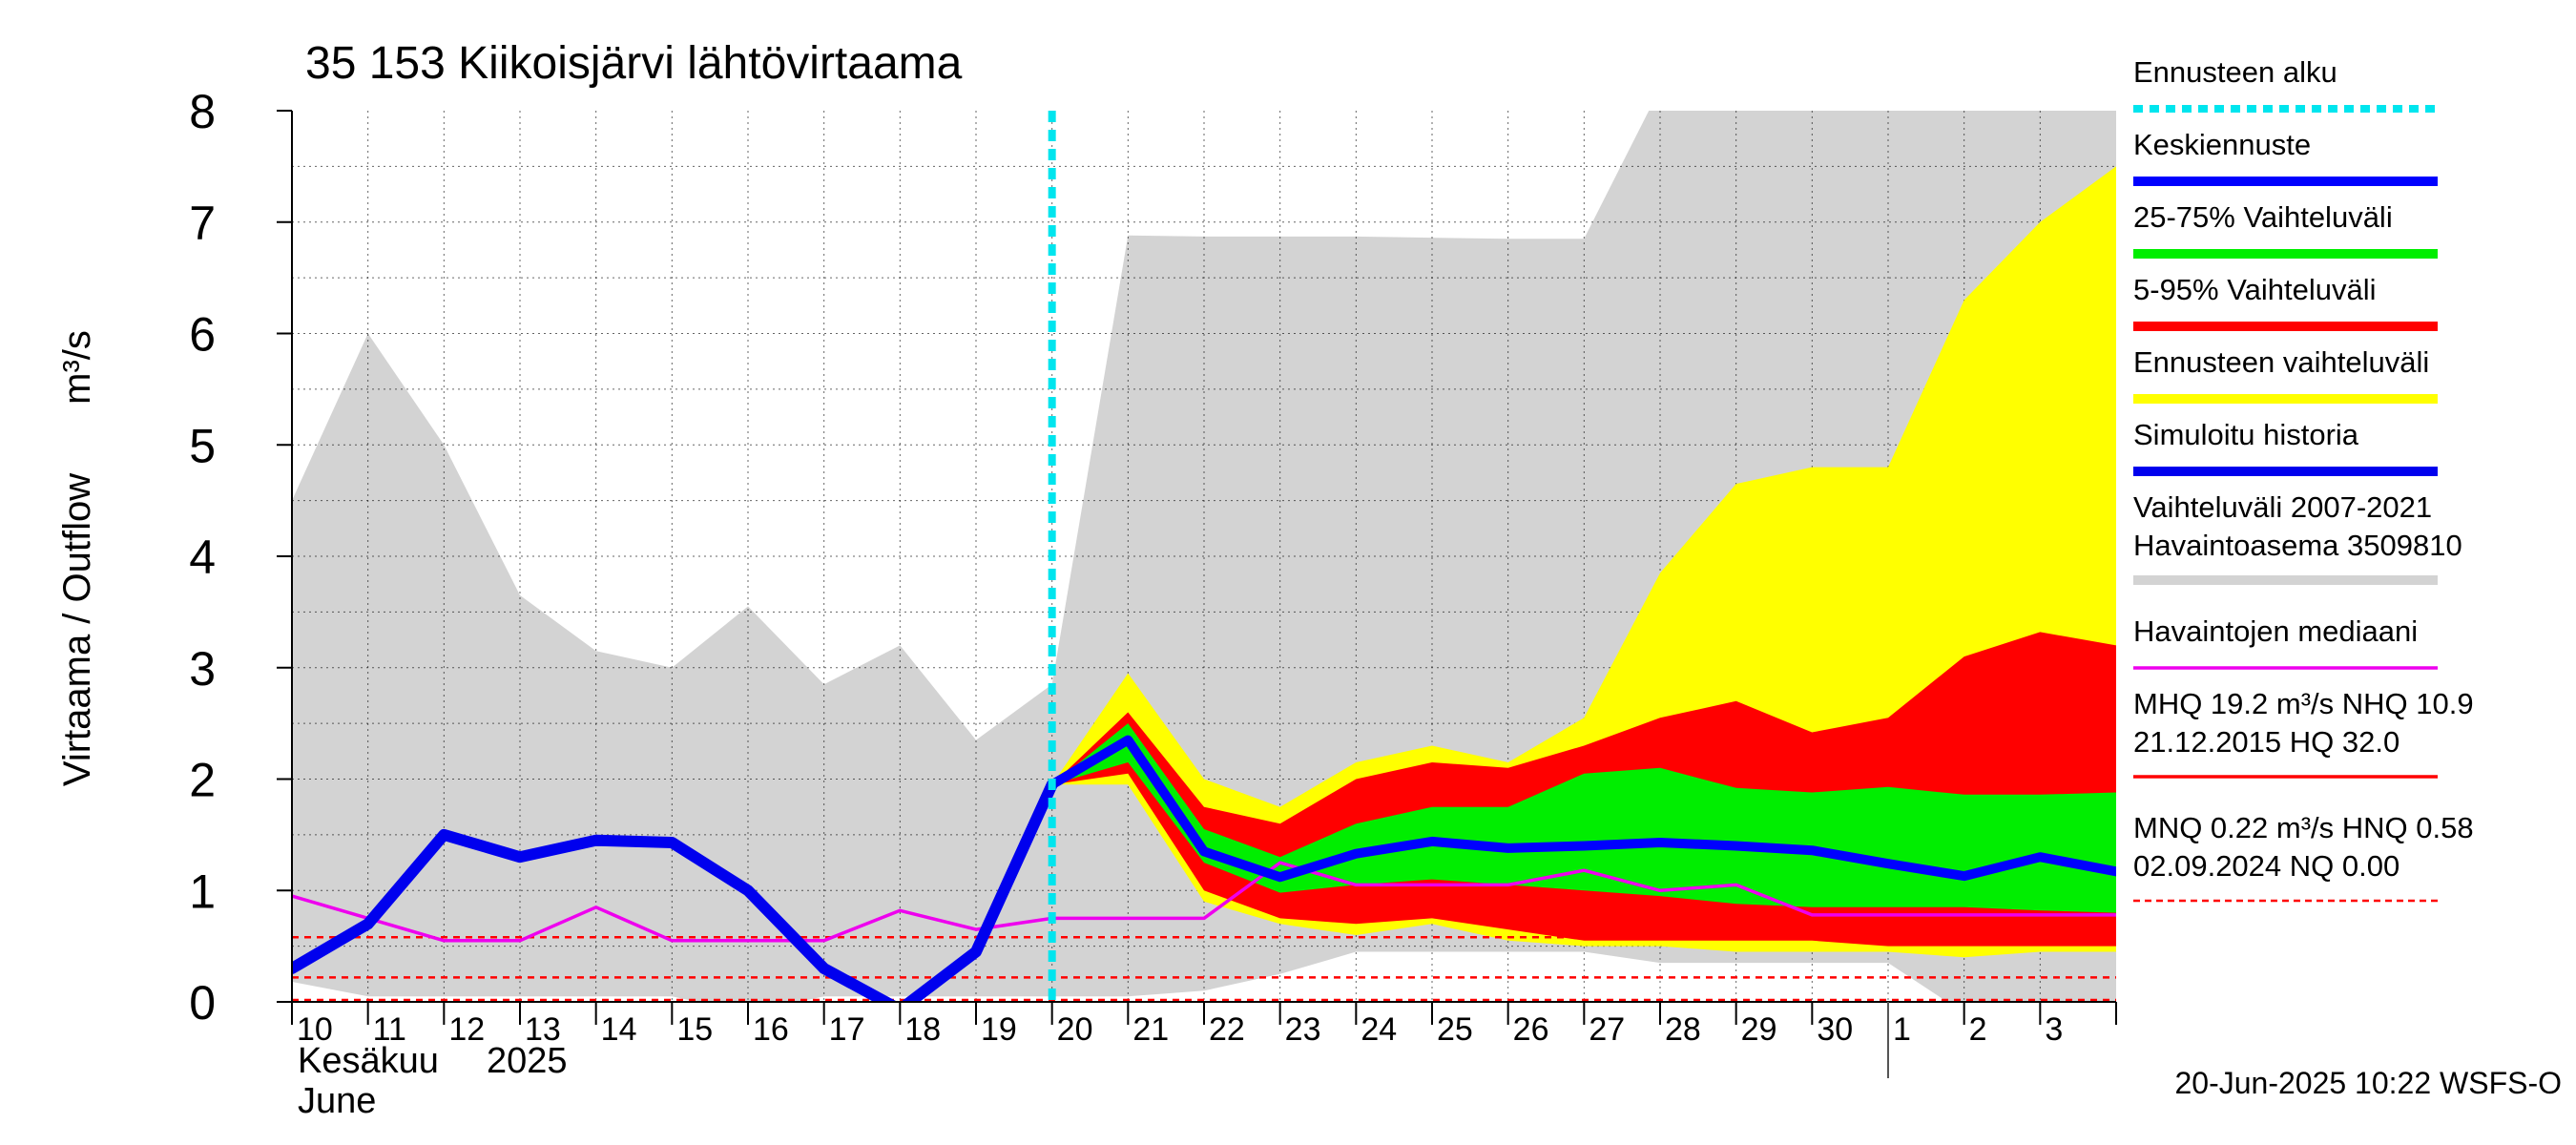 Image resolution: width=2576 pixels, height=1145 pixels. I want to click on x-tick-label: 22, so click(1227, 1029).